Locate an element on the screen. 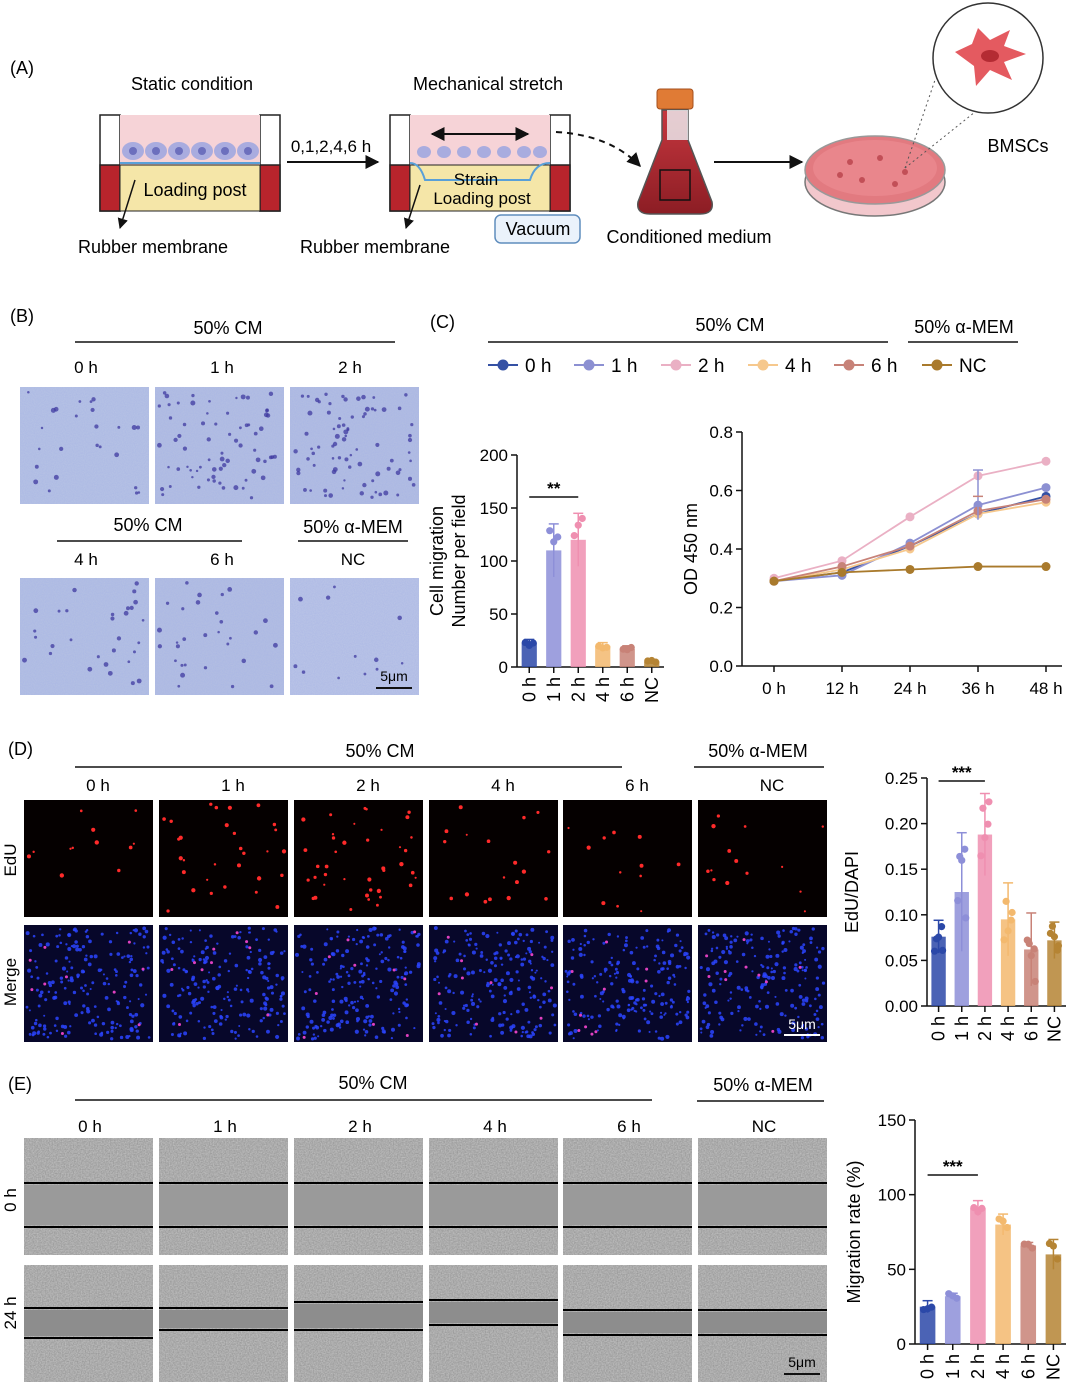 The image size is (1080, 1392). panel-c-cm-title: 50% CM is located at coordinates (729, 325).